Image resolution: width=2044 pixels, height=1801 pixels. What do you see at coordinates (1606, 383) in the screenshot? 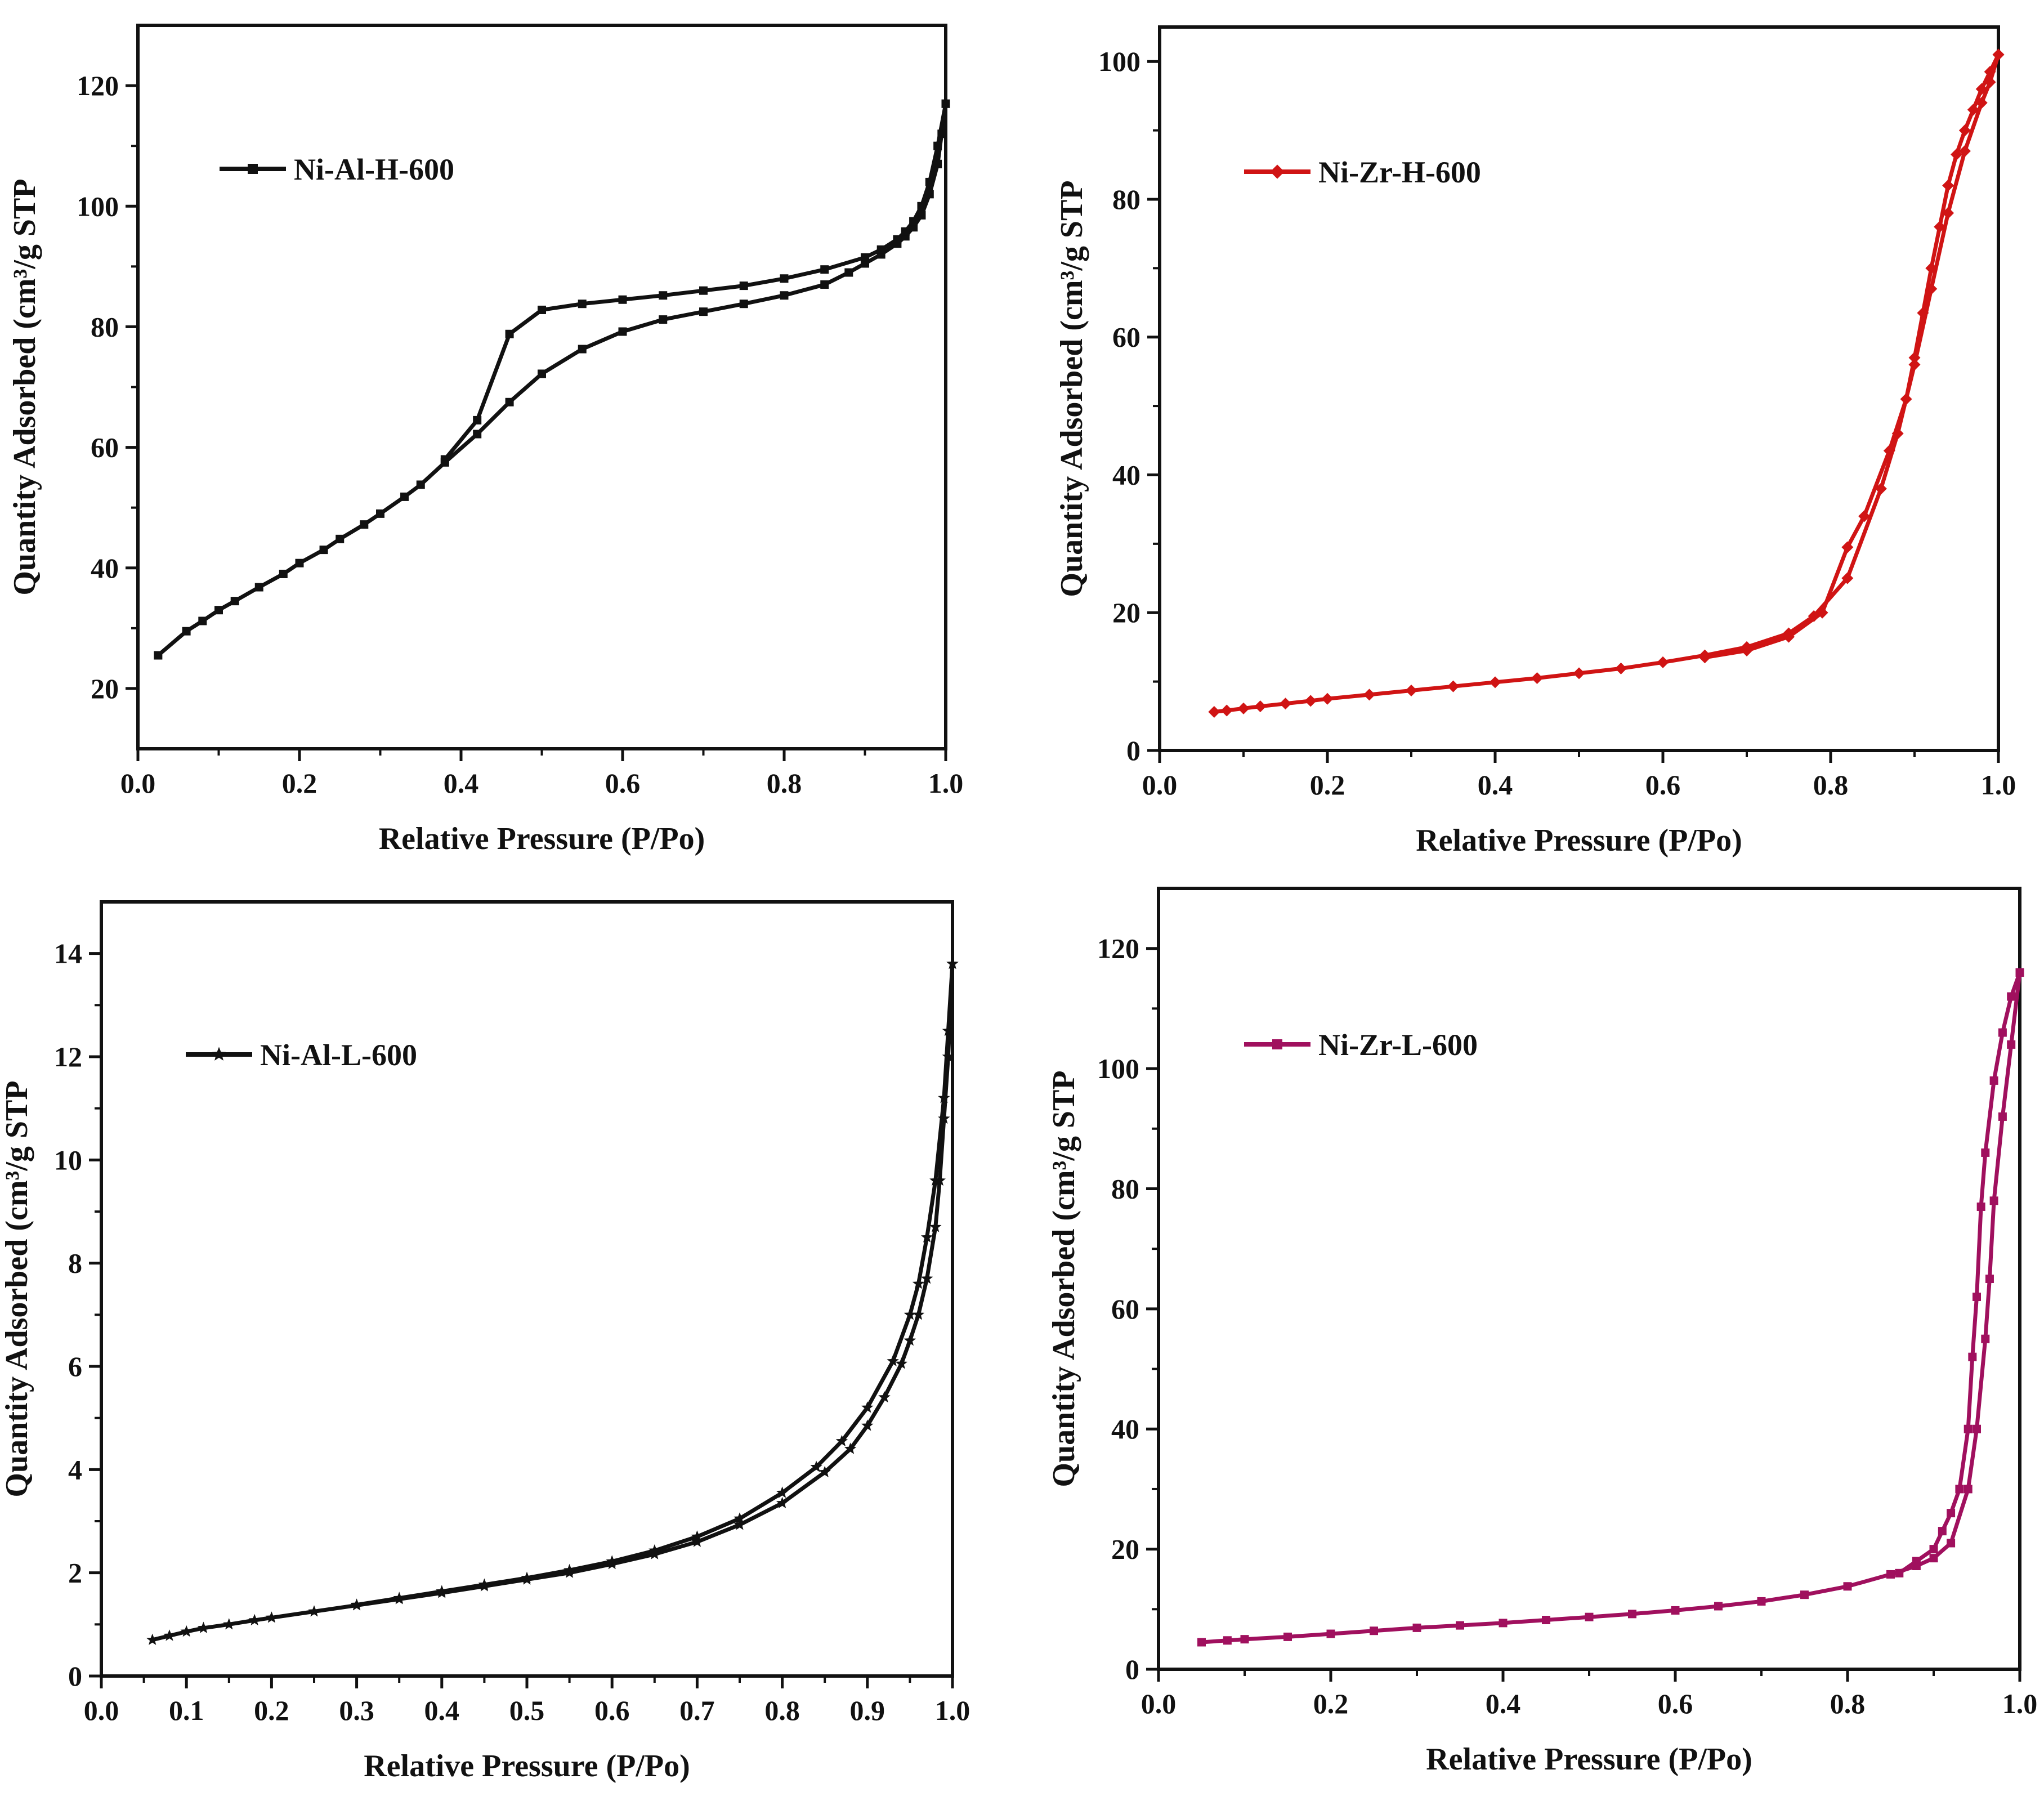
I see `ni-zr-h-600-adsorption-line` at bounding box center [1606, 383].